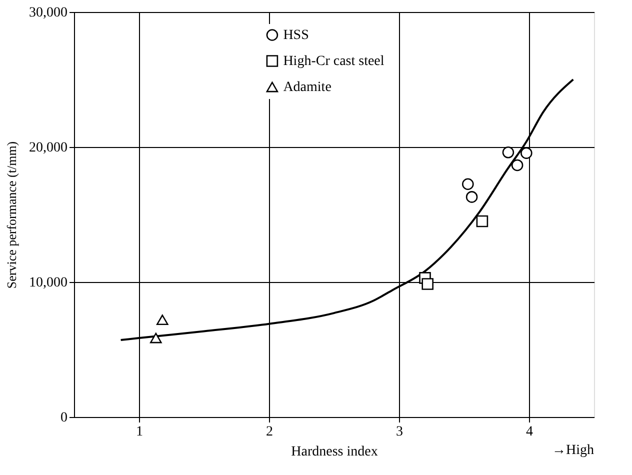  What do you see at coordinates (333, 61) in the screenshot?
I see `legend-label: High-Cr cast steel` at bounding box center [333, 61].